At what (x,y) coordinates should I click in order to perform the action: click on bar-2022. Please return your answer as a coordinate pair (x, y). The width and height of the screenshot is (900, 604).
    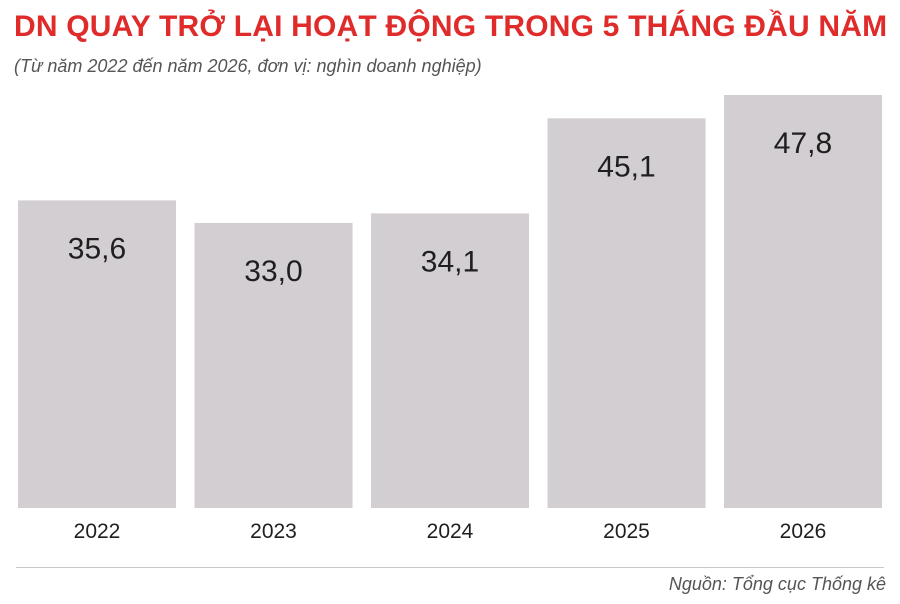
    Looking at the image, I should click on (97, 354).